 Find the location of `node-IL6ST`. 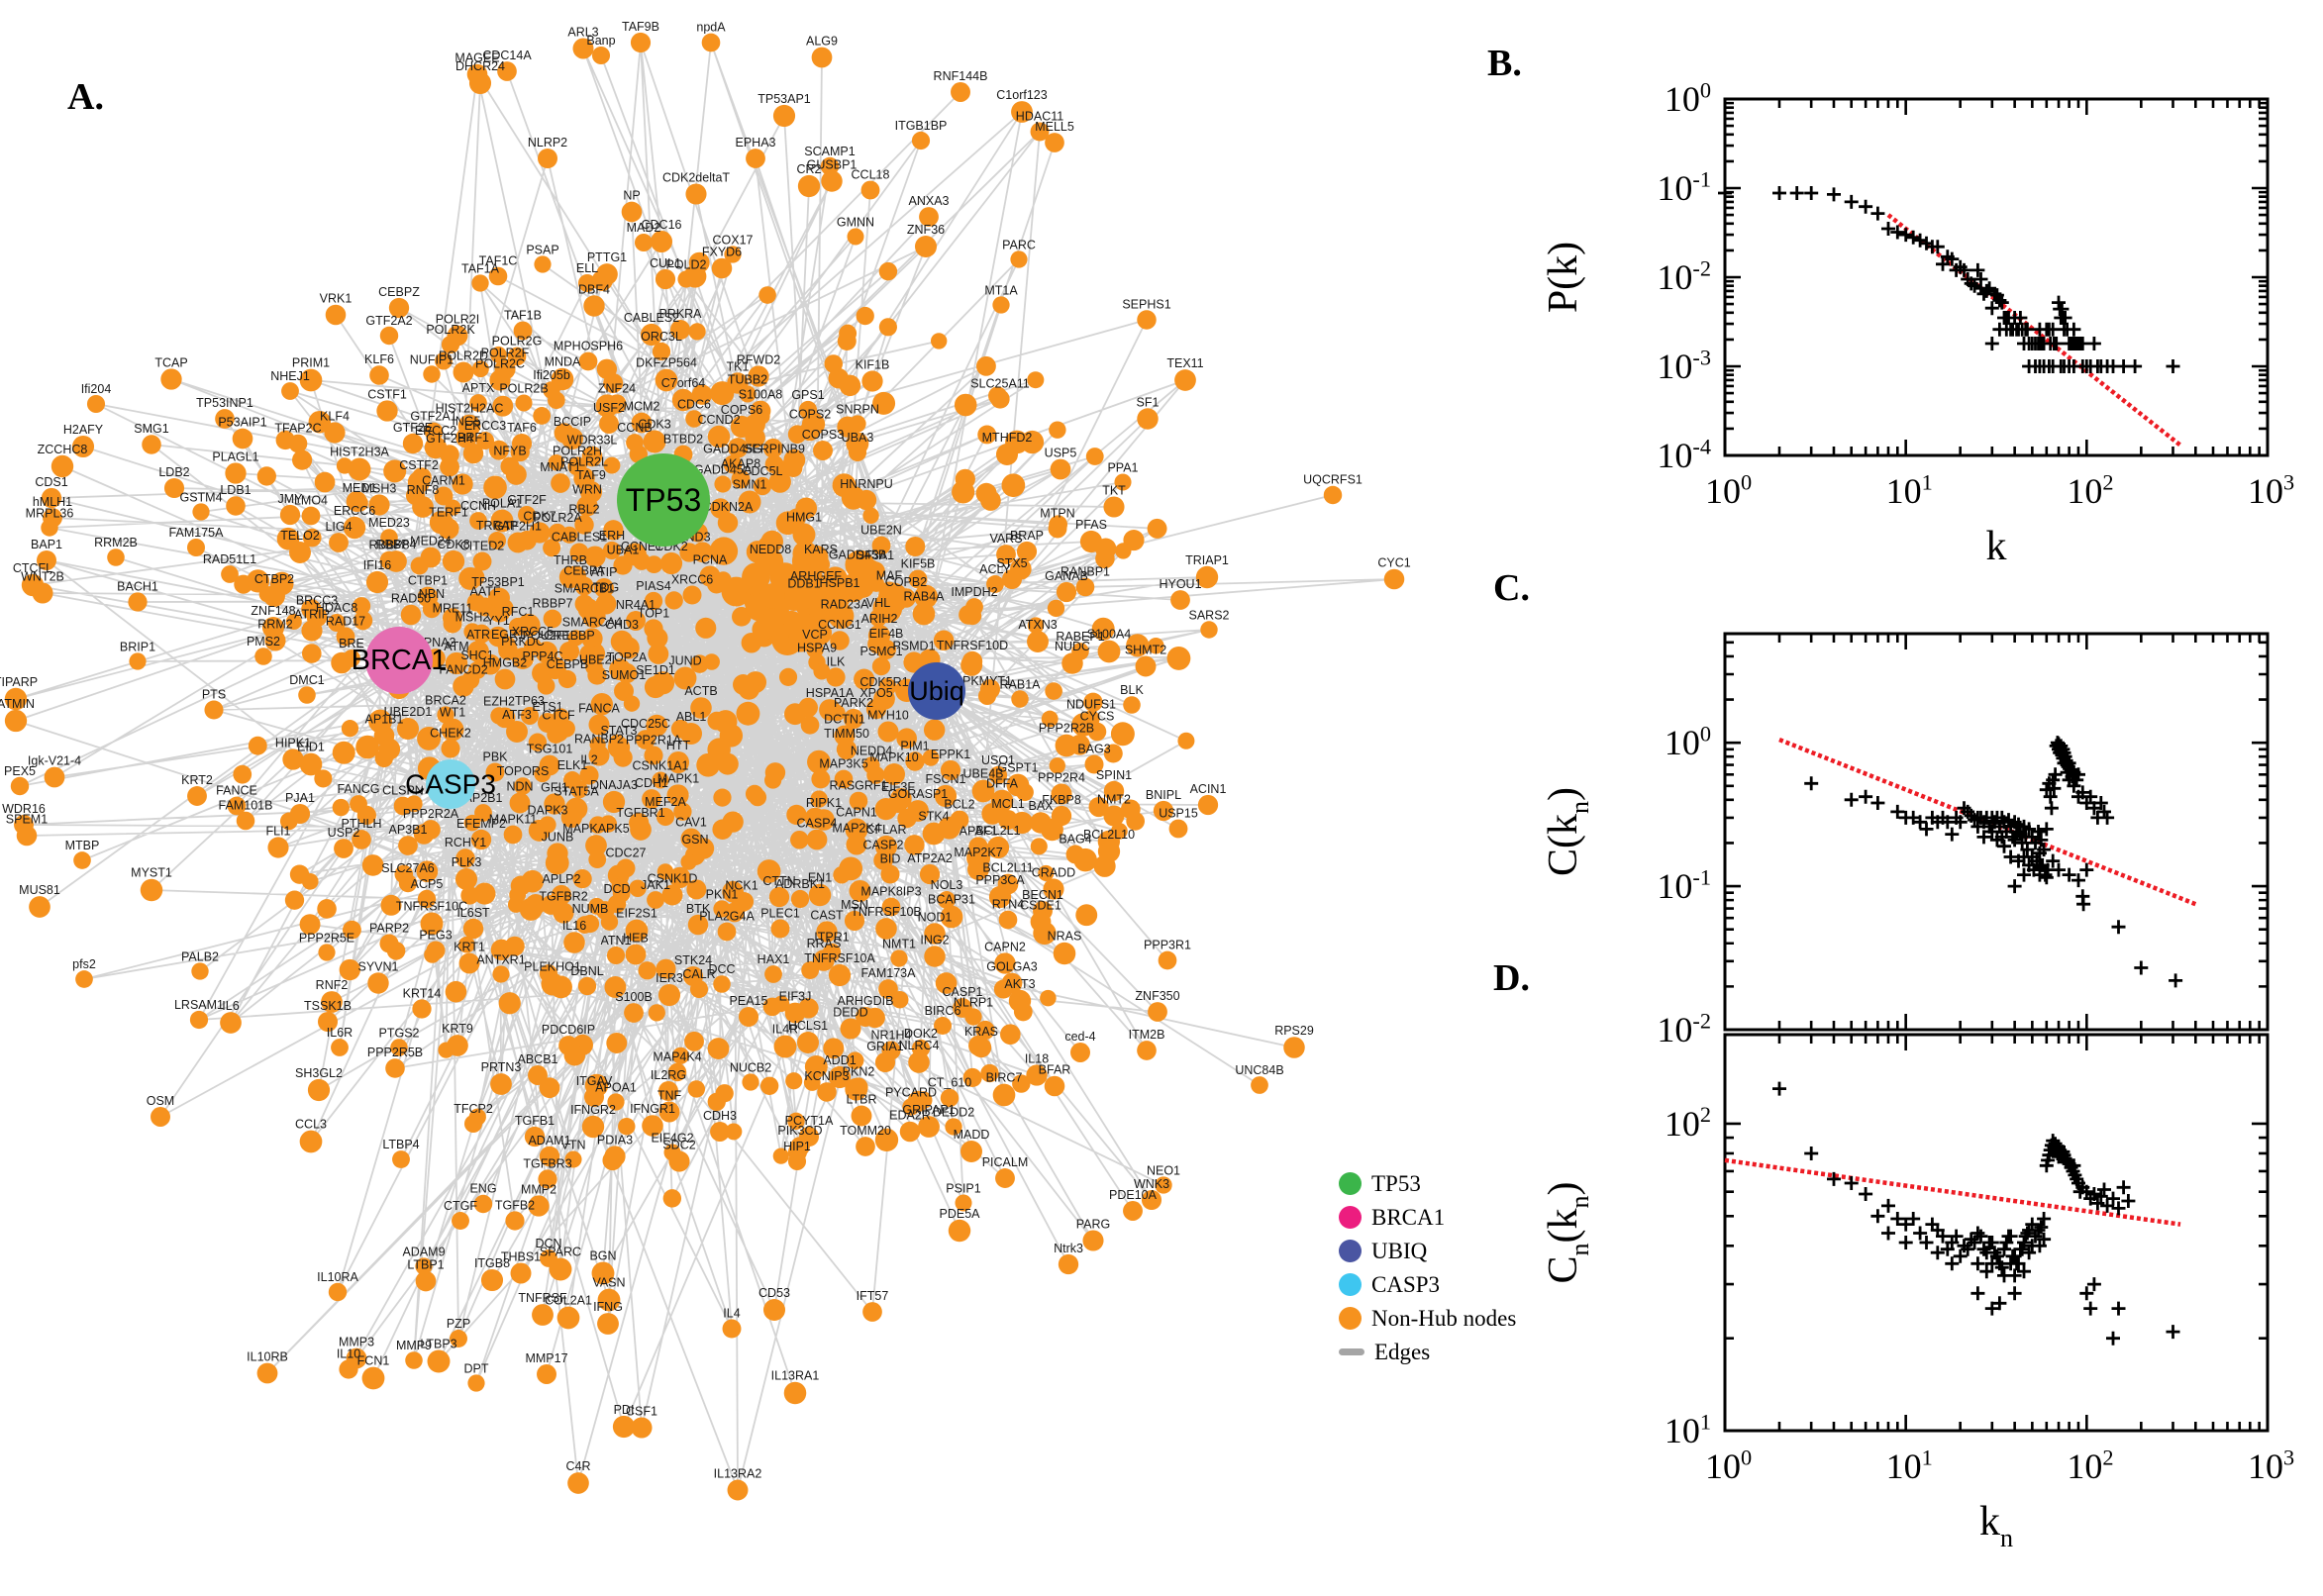

node-IL6ST is located at coordinates (473, 929).